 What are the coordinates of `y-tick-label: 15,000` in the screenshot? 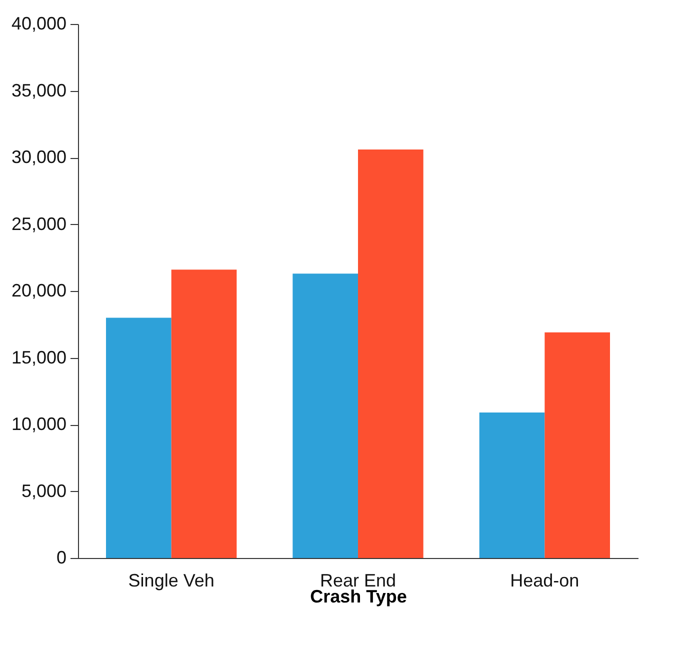 It's located at (38, 357).